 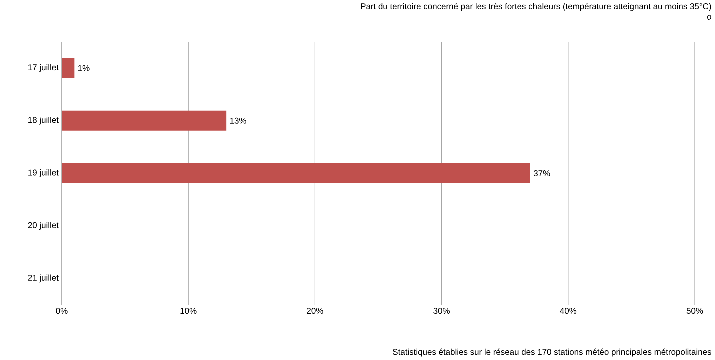 What do you see at coordinates (43, 278) in the screenshot?
I see `y-tick-label: 21 juillet` at bounding box center [43, 278].